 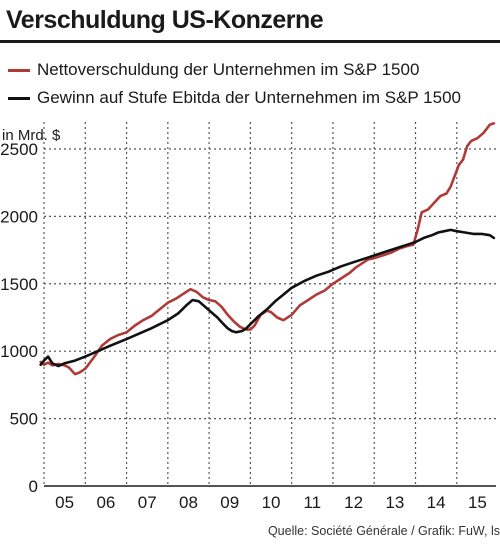 What do you see at coordinates (250, 41) in the screenshot?
I see `title-underline` at bounding box center [250, 41].